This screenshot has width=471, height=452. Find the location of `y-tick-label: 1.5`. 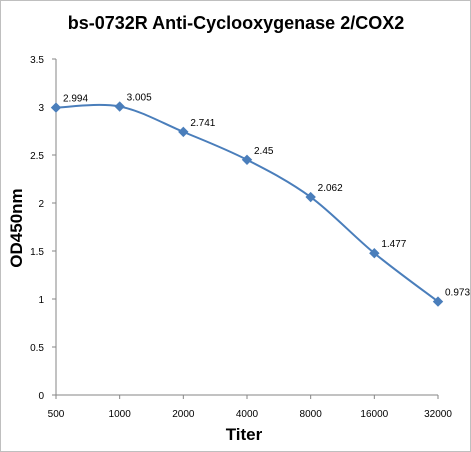

y-tick-label: 1.5 is located at coordinates (37, 252).